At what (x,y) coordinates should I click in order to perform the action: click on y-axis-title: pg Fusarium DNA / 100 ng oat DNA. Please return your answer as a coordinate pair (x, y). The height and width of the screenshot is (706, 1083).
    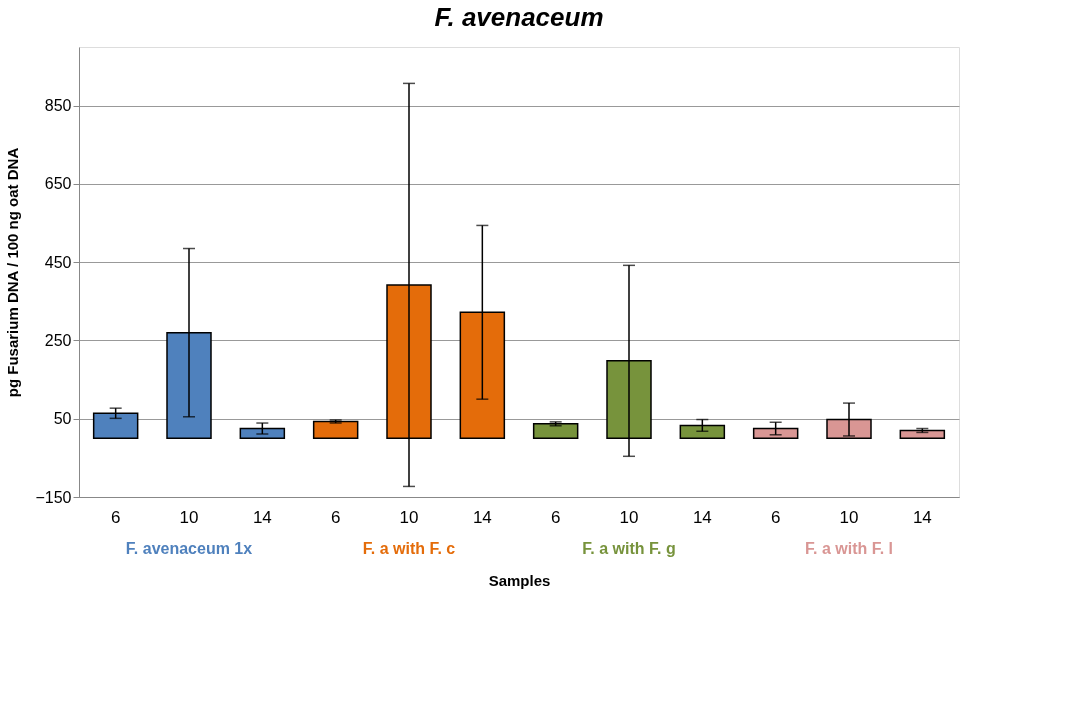
    Looking at the image, I should click on (13, 272).